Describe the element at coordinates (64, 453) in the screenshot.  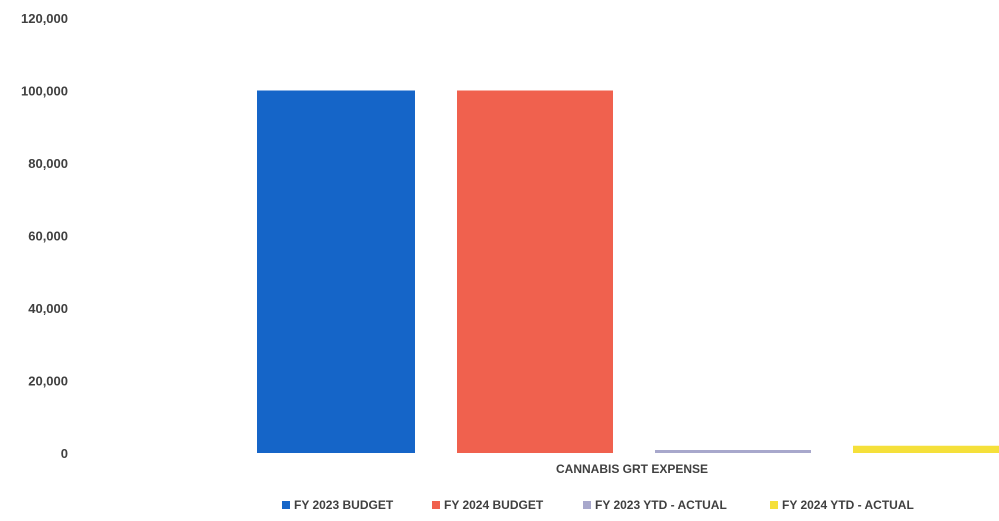
I see `y-tick-label: 0` at that location.